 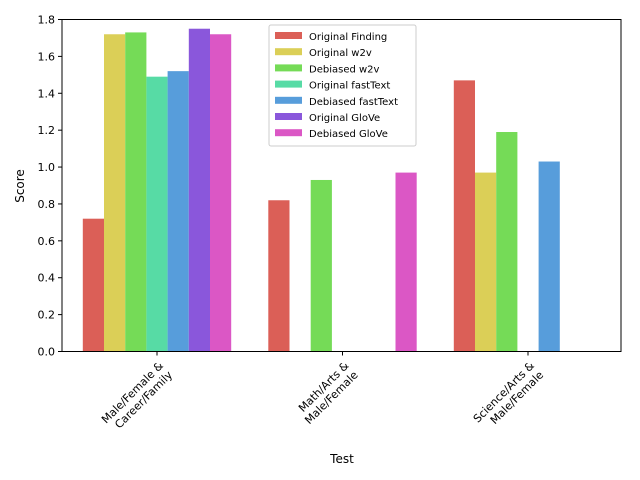 I want to click on y-tick-label: 1.0, so click(x=47, y=167).